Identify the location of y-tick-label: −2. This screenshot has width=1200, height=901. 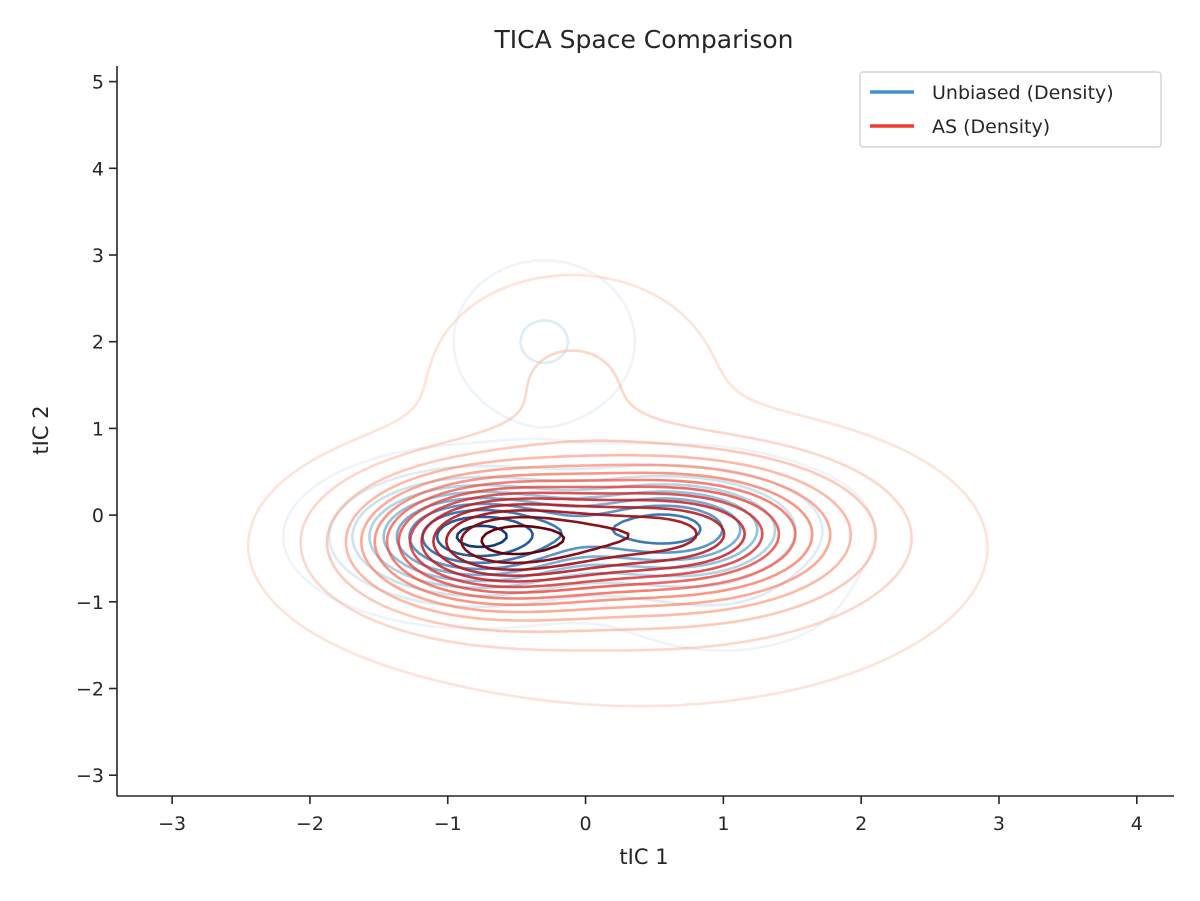
(90, 689).